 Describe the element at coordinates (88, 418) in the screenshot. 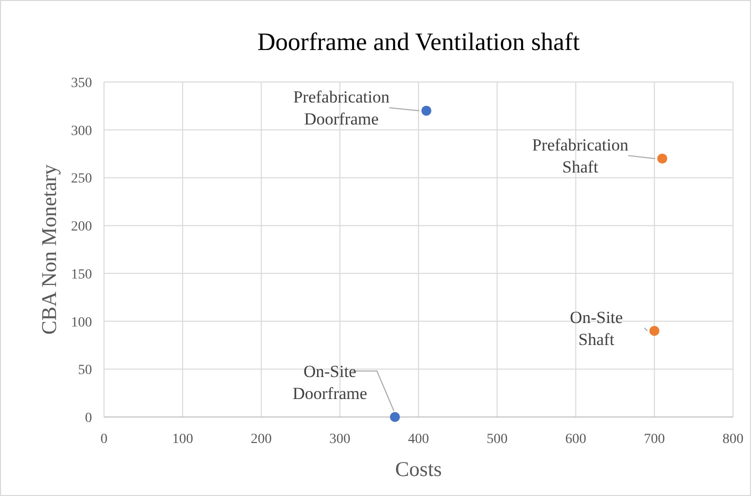

I see `y-tick-label: 0` at that location.